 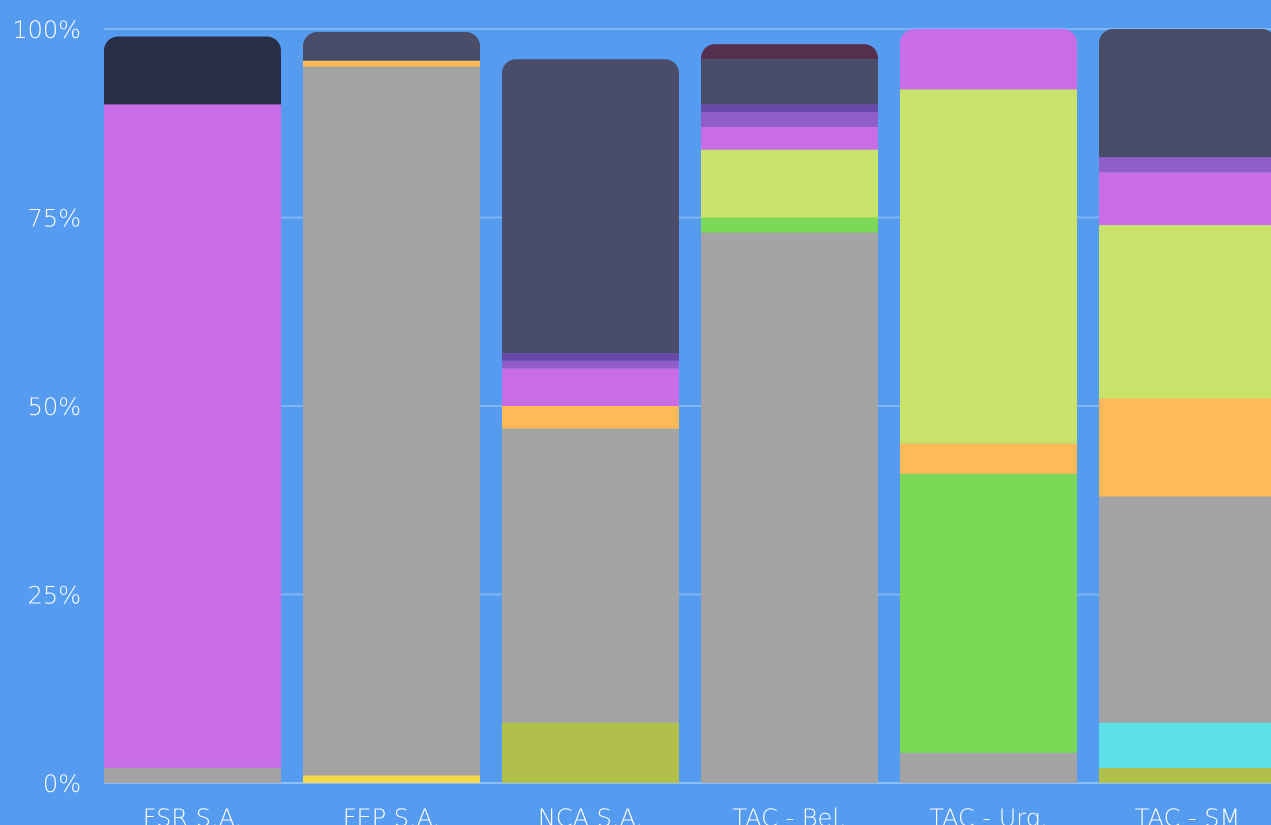 I want to click on x-category-label: NCA S.A., so click(x=590, y=814).